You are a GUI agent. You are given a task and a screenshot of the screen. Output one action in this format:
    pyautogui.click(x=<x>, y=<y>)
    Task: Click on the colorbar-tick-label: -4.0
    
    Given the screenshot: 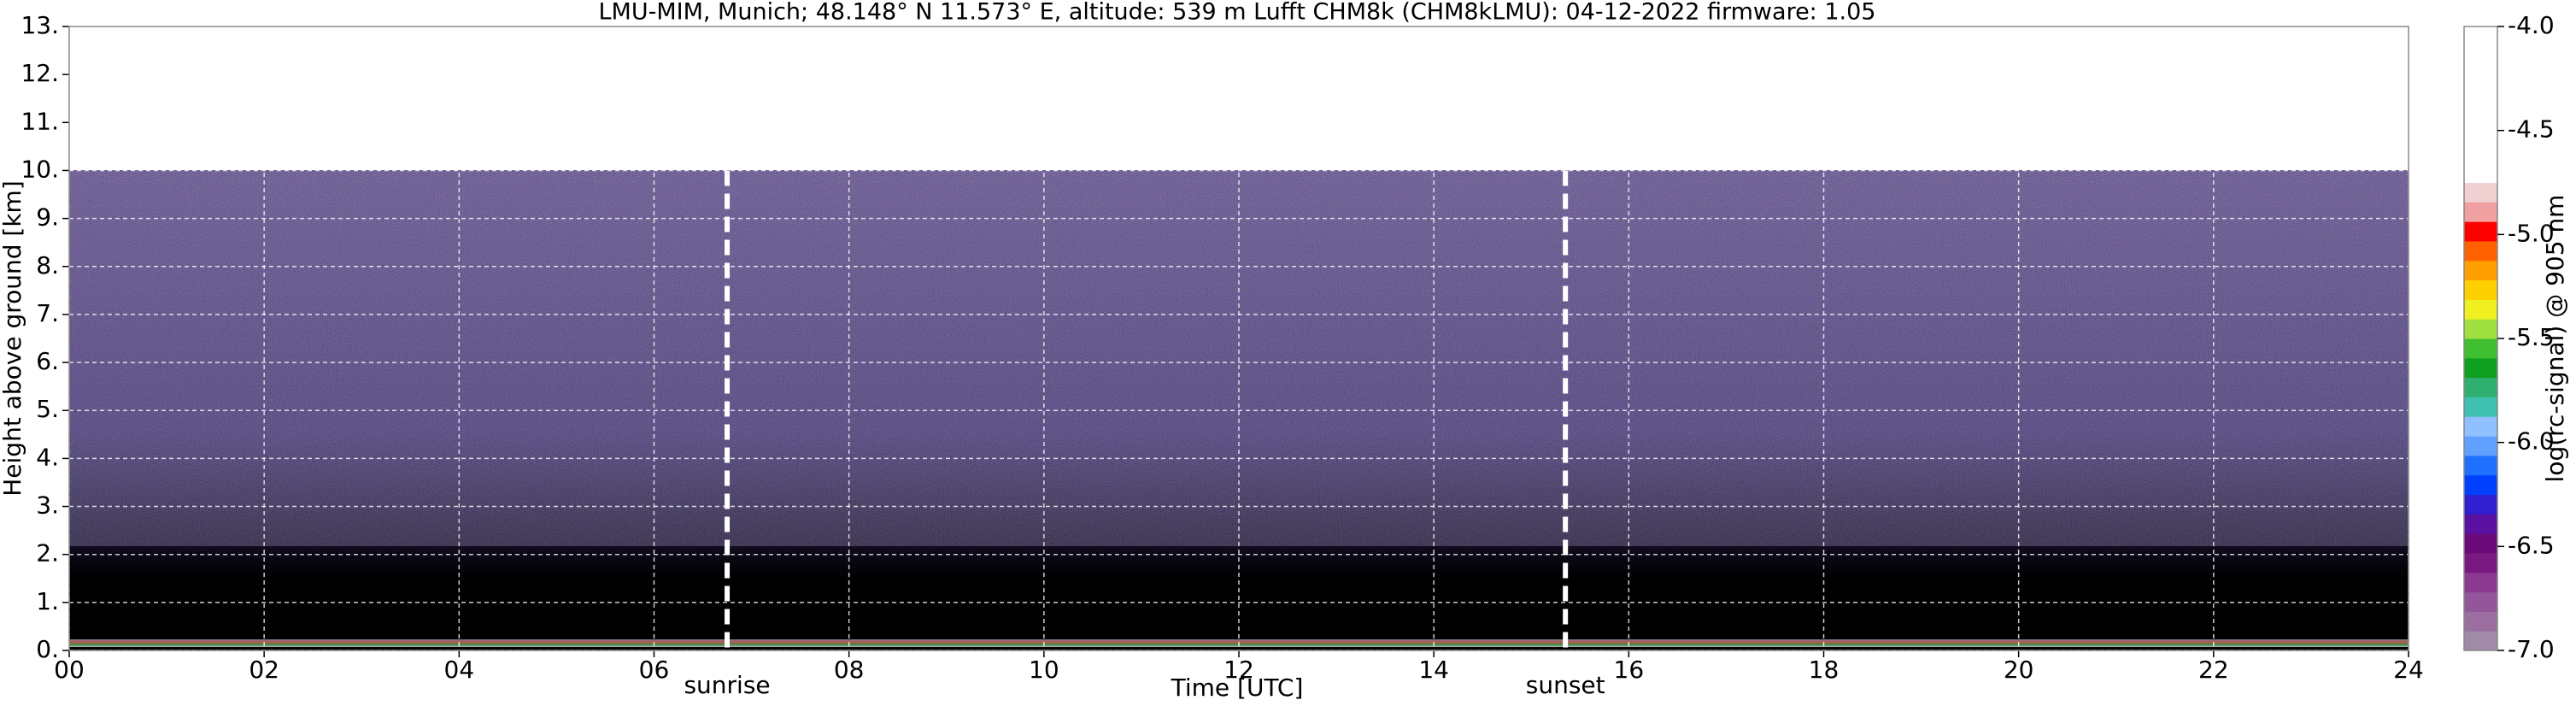 What is the action you would take?
    pyautogui.click(x=2531, y=25)
    